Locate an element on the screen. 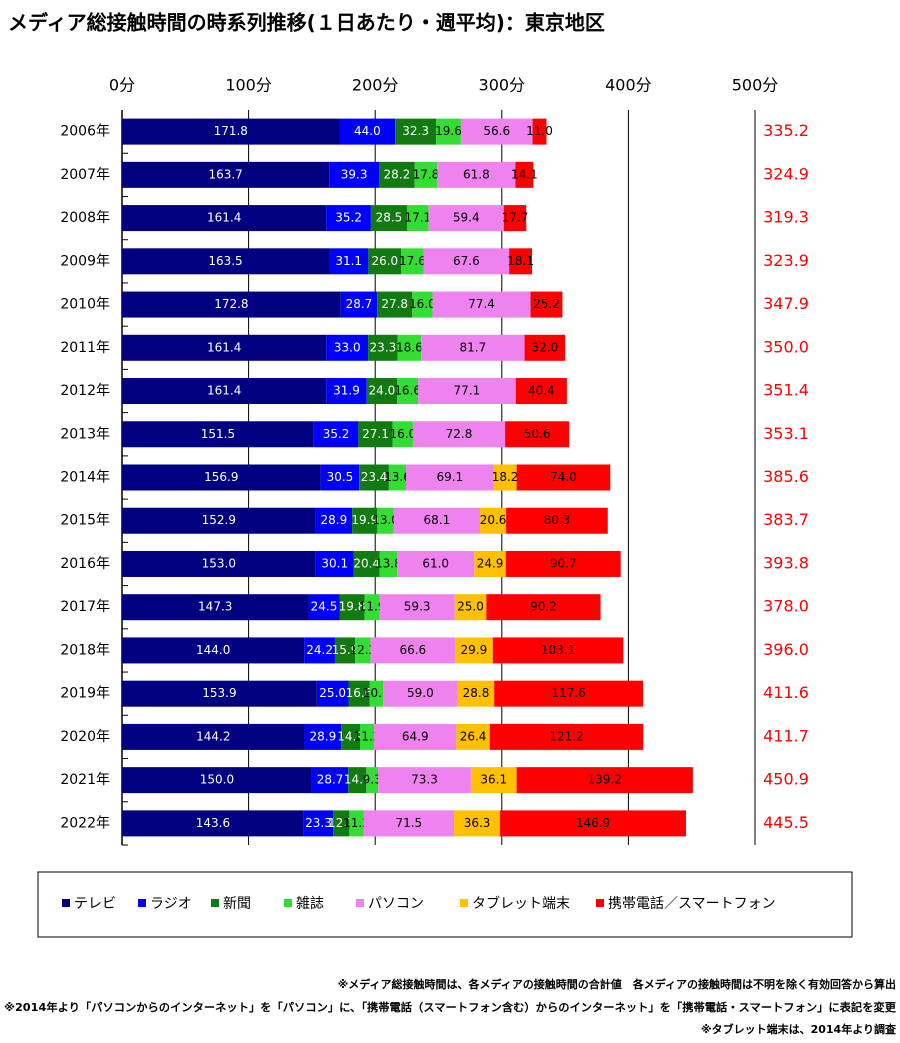 This screenshot has width=900, height=1043. data-label: 32.3 is located at coordinates (415, 131).